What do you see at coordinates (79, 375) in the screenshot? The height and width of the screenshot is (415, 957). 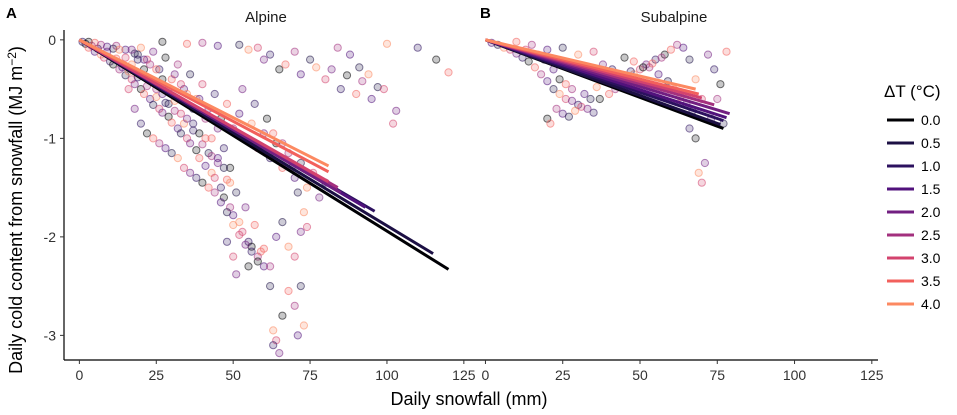 I see `alpine-x-tick-label: 0` at bounding box center [79, 375].